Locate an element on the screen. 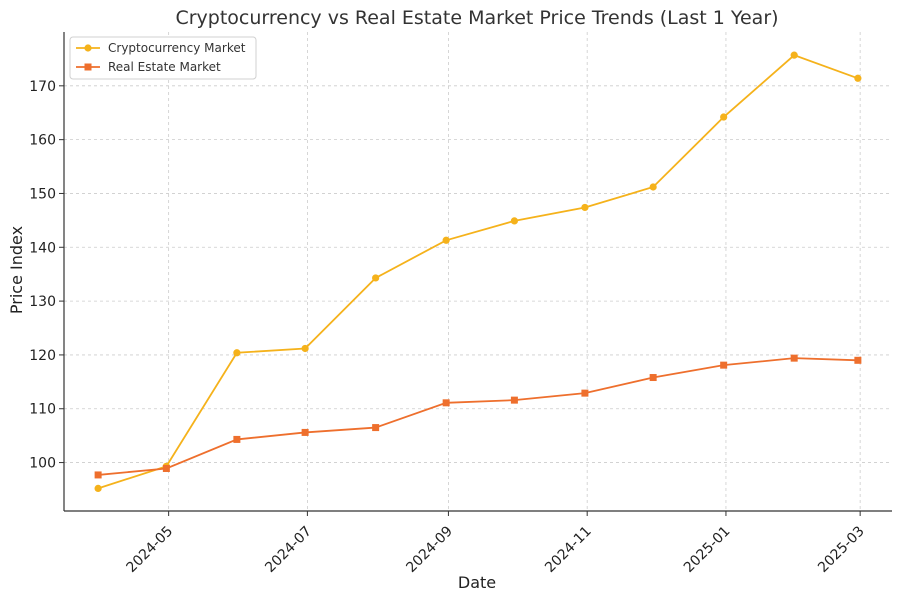  x-tick-label: 2024-09 is located at coordinates (429, 549).